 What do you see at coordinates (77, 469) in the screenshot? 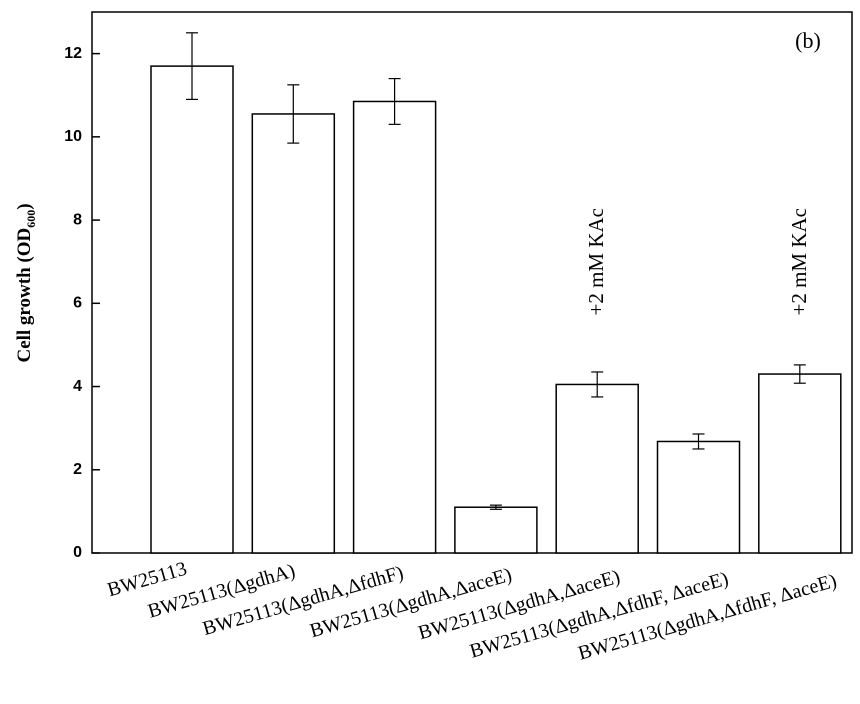
I see `y-tick-label: 2` at bounding box center [77, 469].